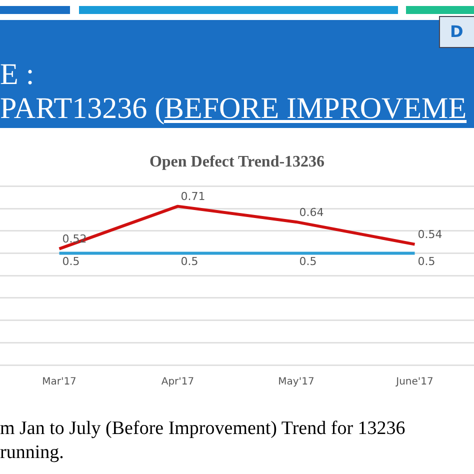 The width and height of the screenshot is (474, 474). Describe the element at coordinates (82, 109) in the screenshot. I see `text: PART13236 (` at that location.